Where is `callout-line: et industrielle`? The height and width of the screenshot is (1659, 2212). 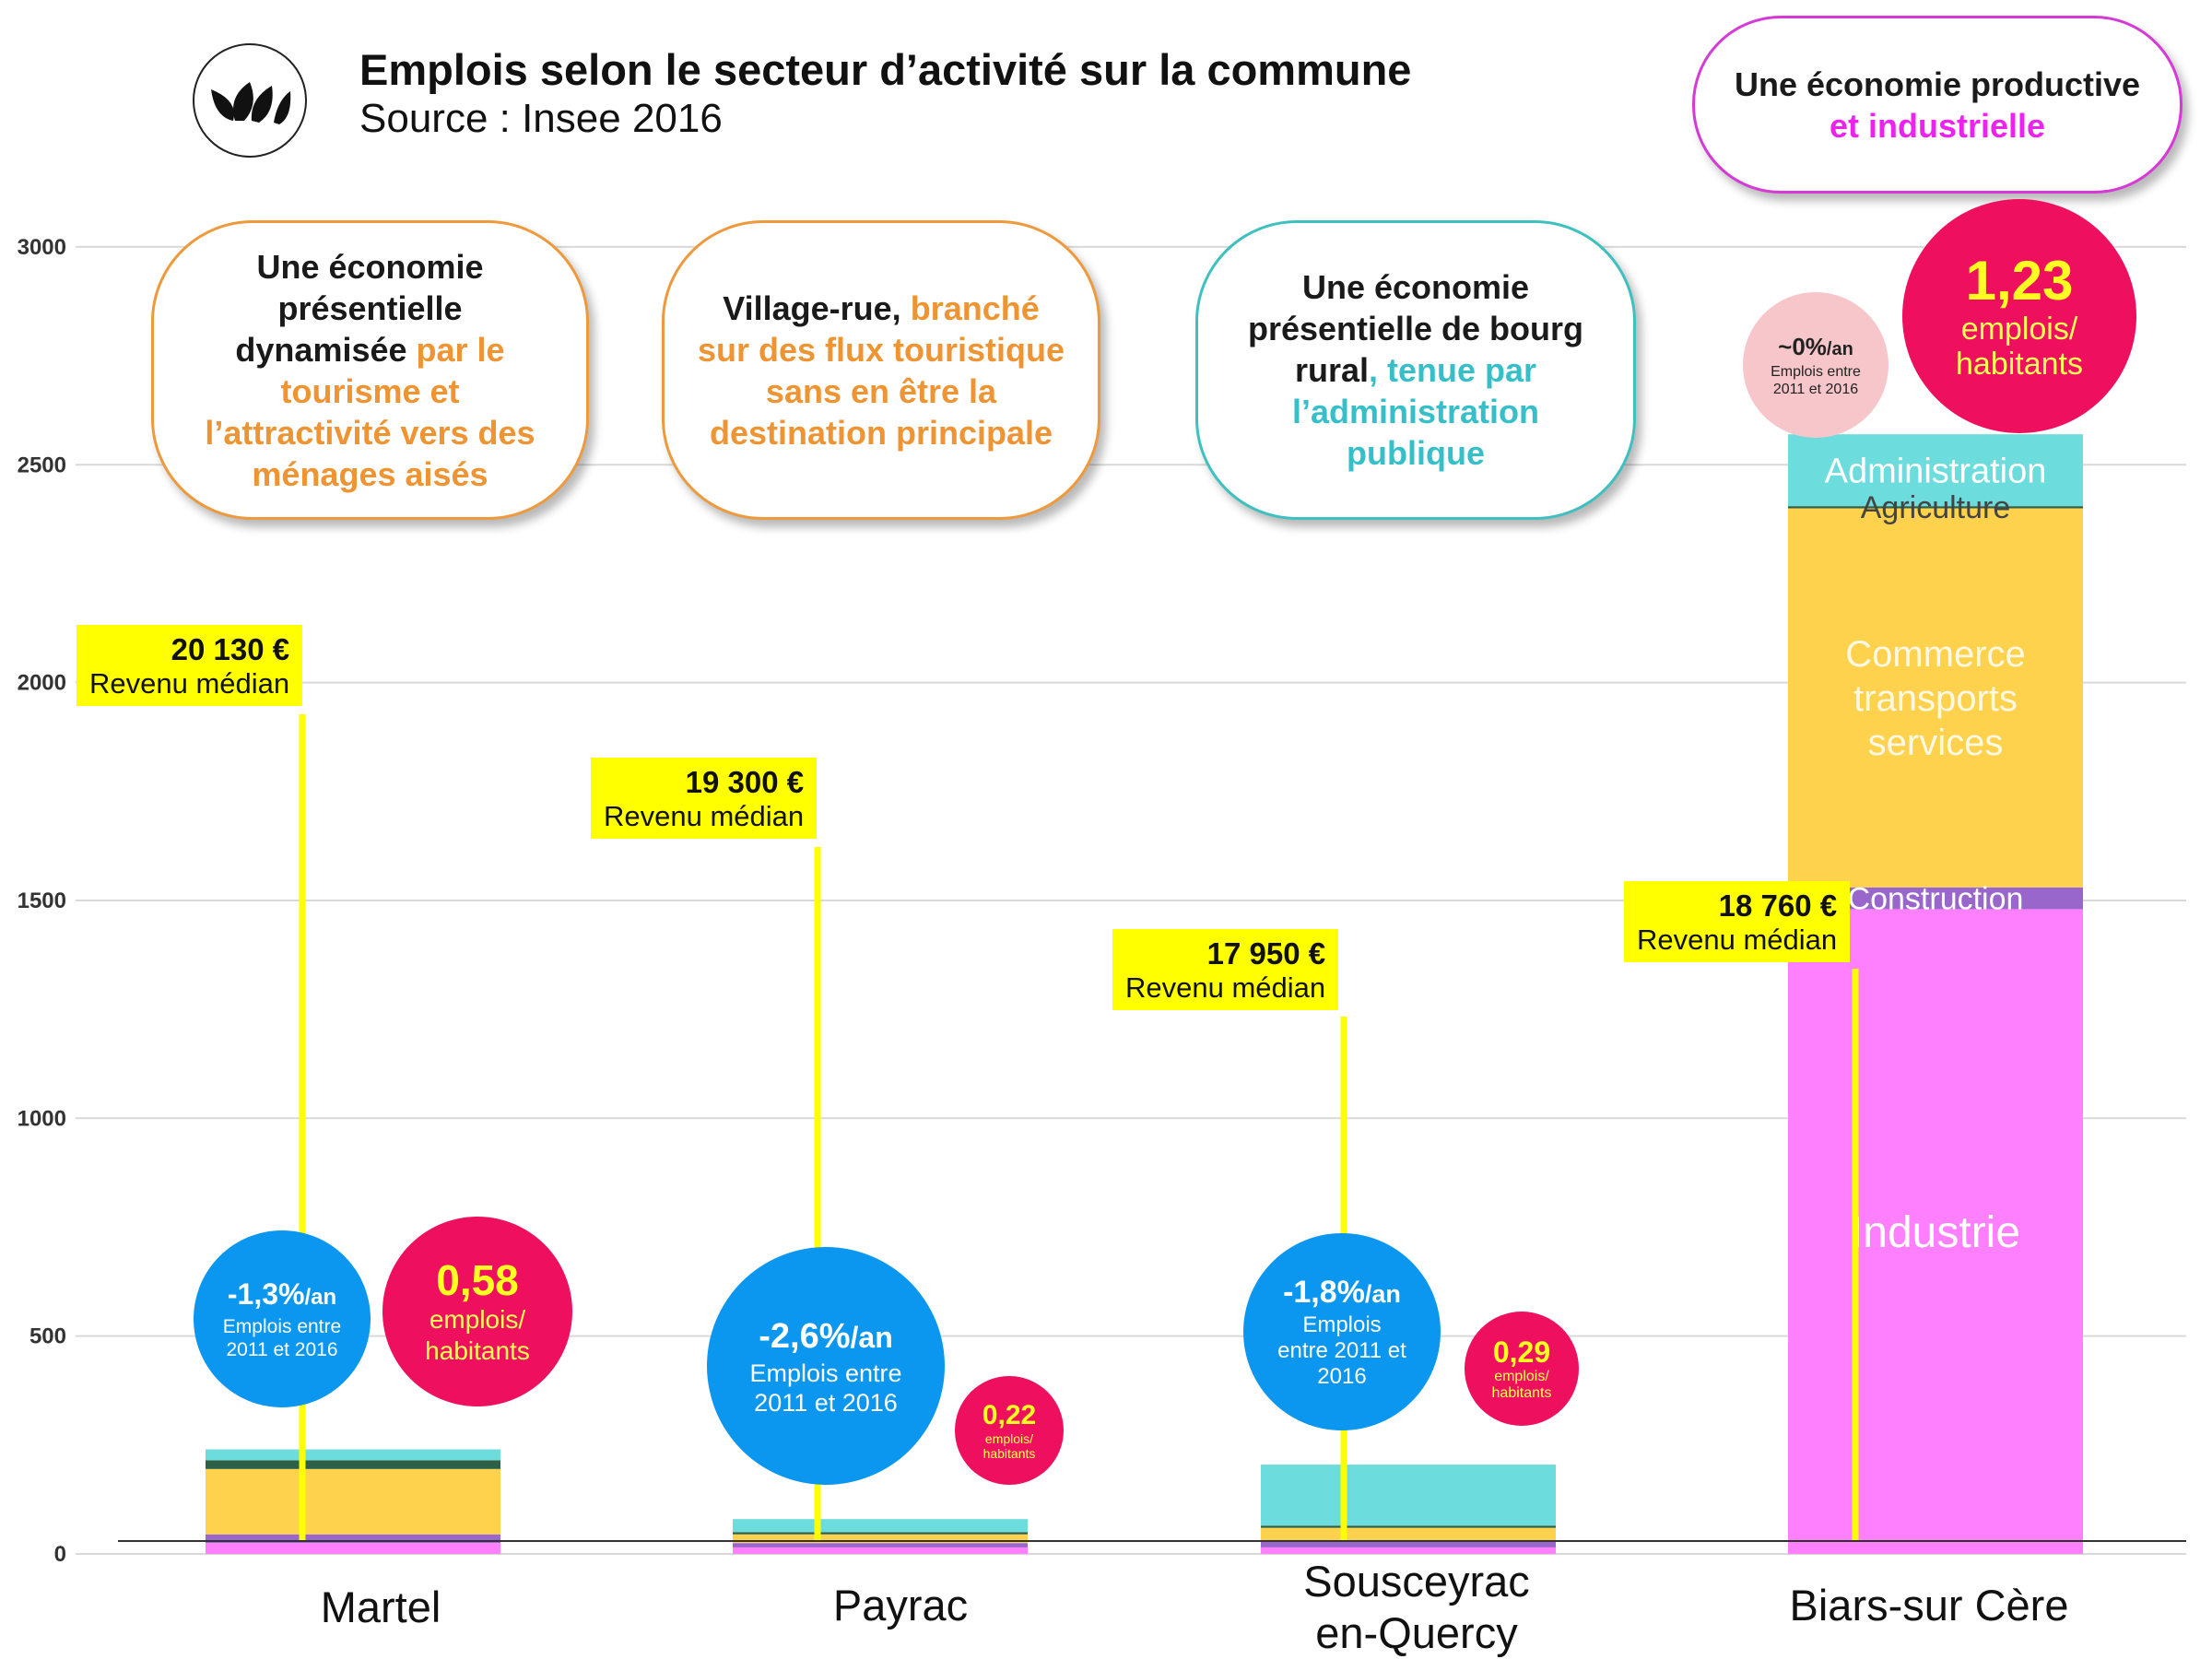 callout-line: et industrielle is located at coordinates (1937, 126).